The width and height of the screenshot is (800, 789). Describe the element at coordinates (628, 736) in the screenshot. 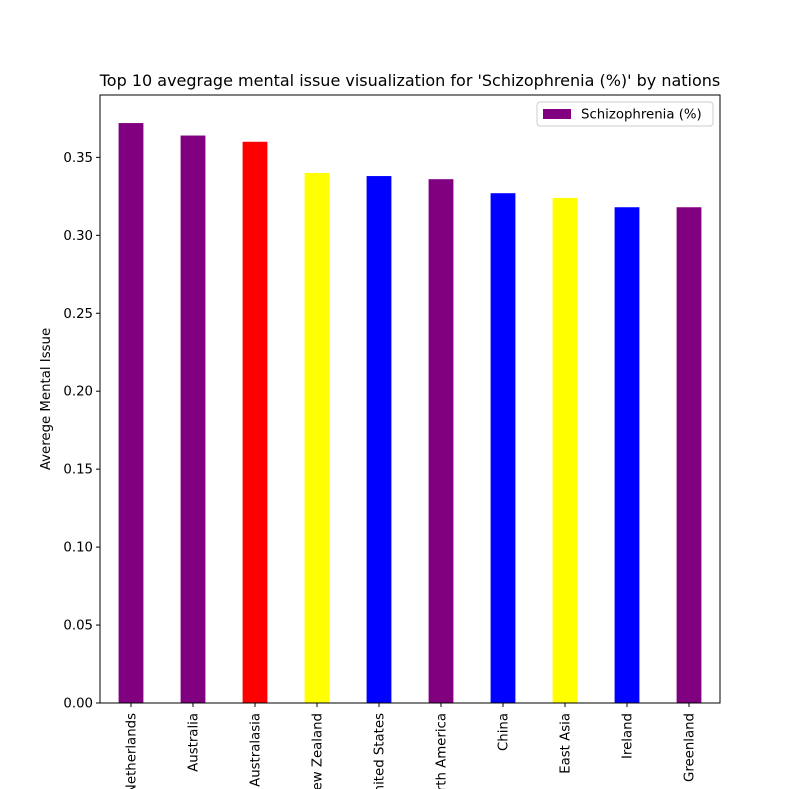

I see `x-tick-label: Ireland` at that location.